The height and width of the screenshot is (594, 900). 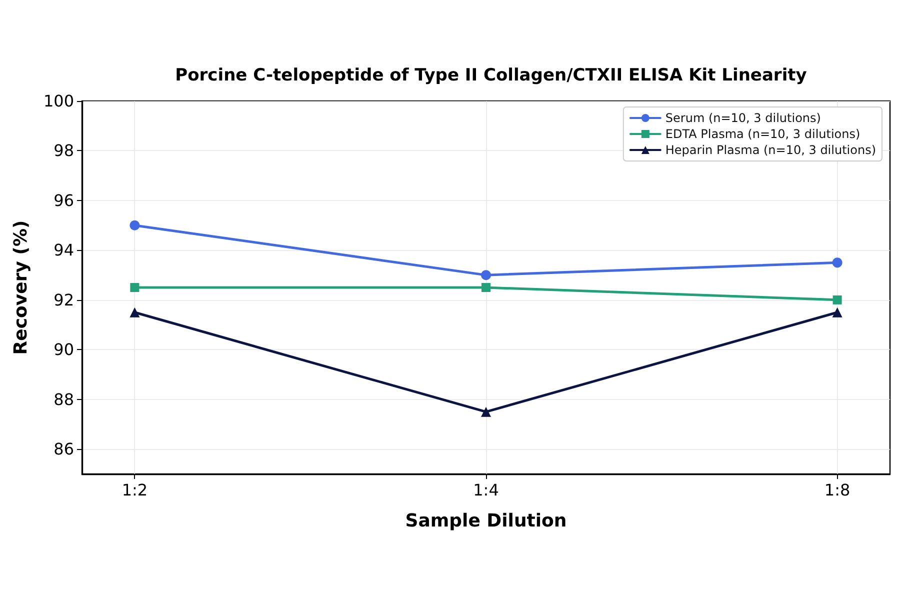 I want to click on y-tick-label: 96, so click(x=64, y=200).